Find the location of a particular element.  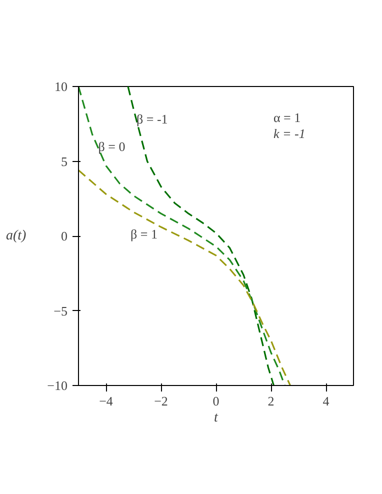

x-tick-label: −4 is located at coordinates (106, 401).